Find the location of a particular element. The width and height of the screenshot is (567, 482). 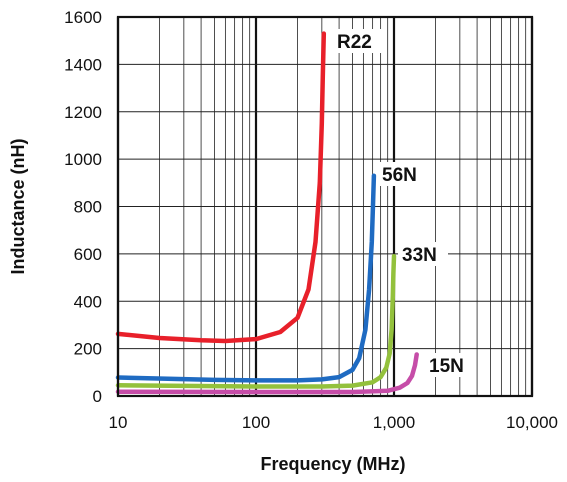

y-tick-label: 600 is located at coordinates (88, 254).